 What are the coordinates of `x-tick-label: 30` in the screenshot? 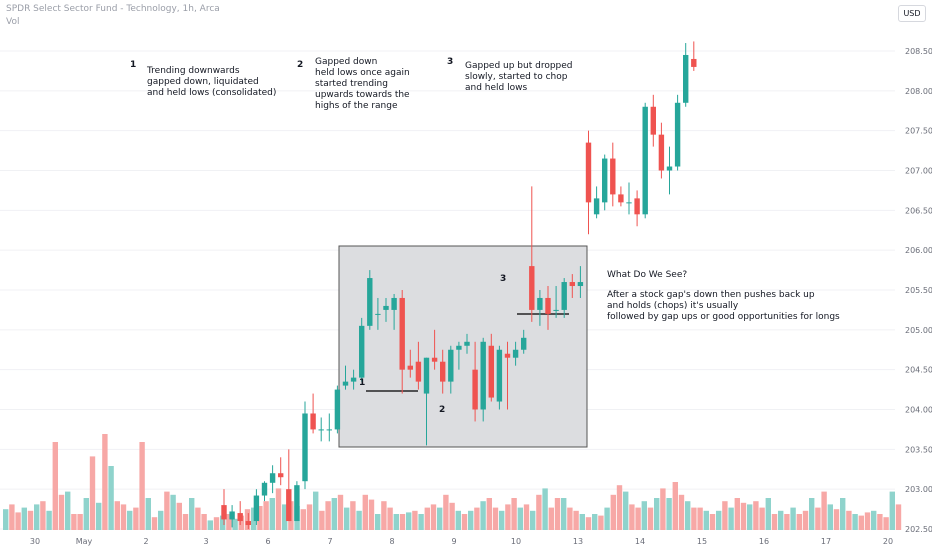 It's located at (35, 541).